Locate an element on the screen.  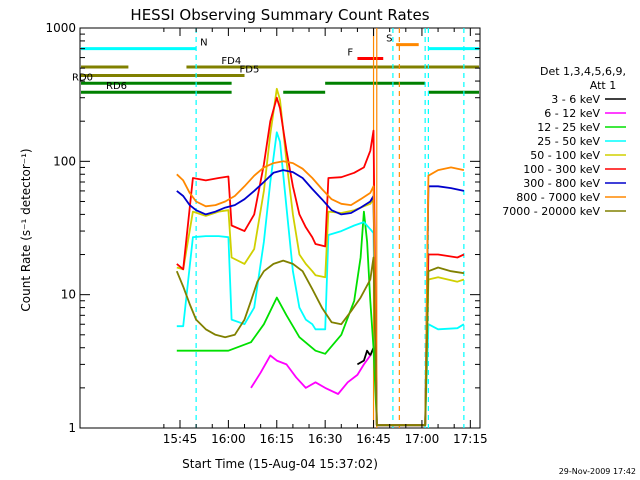
legend-label-0: 3 - 6 keV is located at coordinates (575, 99).